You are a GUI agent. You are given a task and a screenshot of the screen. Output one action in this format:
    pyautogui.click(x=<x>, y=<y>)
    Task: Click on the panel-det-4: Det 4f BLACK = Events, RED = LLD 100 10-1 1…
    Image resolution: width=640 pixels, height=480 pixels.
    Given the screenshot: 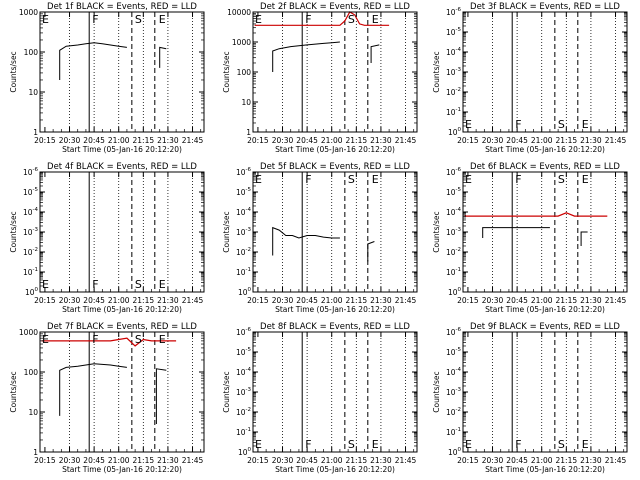 What is the action you would take?
    pyautogui.click(x=107, y=238)
    